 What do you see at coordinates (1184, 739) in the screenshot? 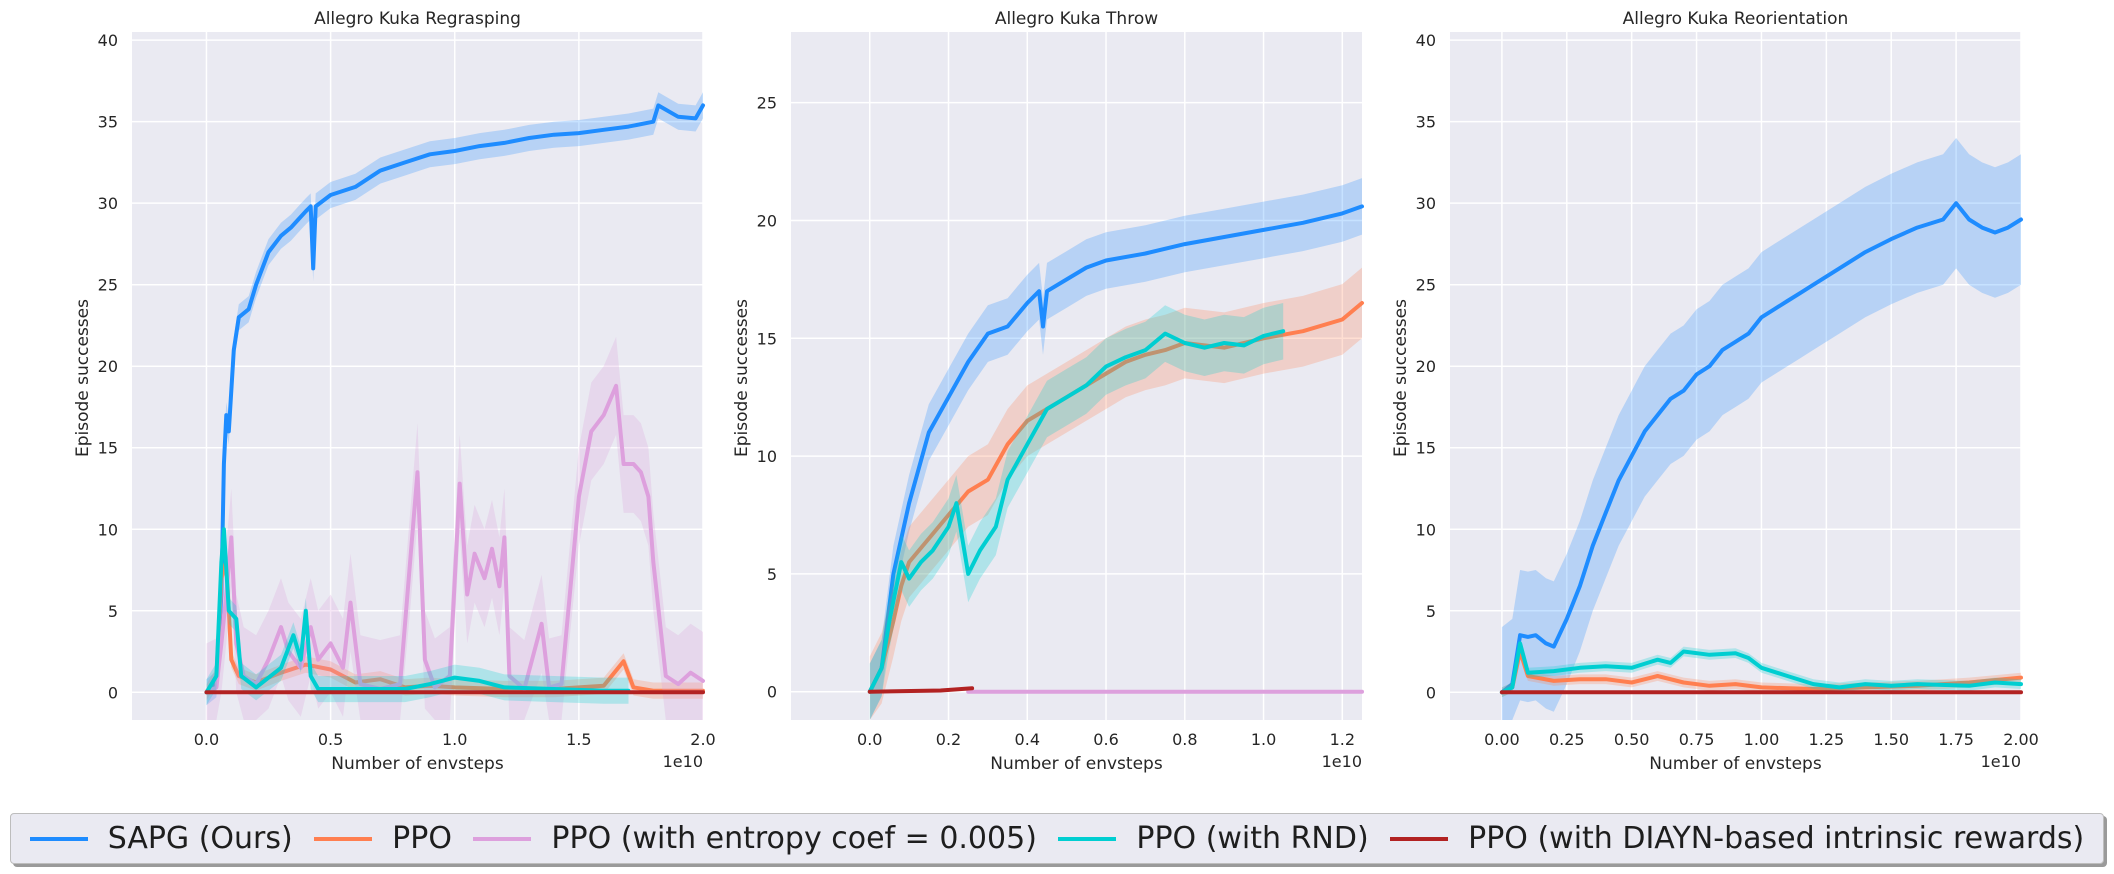
I see `x-tick-label: 0.8` at bounding box center [1184, 739].